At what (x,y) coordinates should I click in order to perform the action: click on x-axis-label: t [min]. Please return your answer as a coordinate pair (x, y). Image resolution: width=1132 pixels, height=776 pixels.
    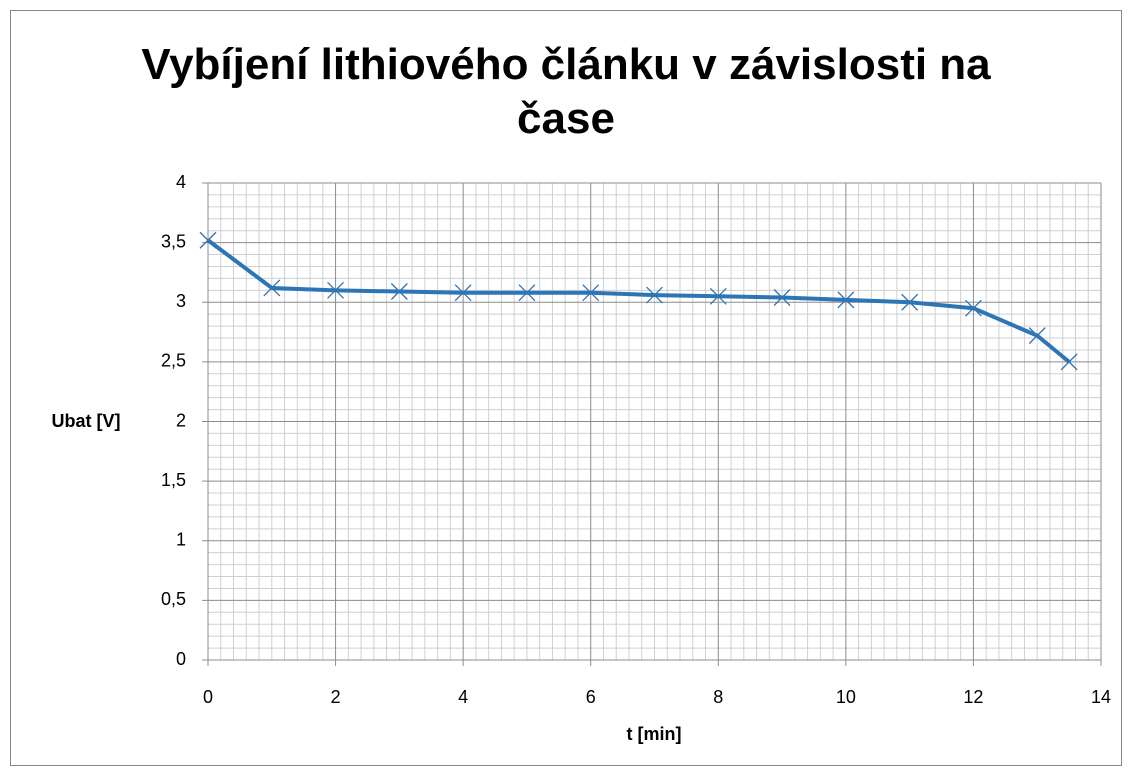
    Looking at the image, I should click on (654, 734).